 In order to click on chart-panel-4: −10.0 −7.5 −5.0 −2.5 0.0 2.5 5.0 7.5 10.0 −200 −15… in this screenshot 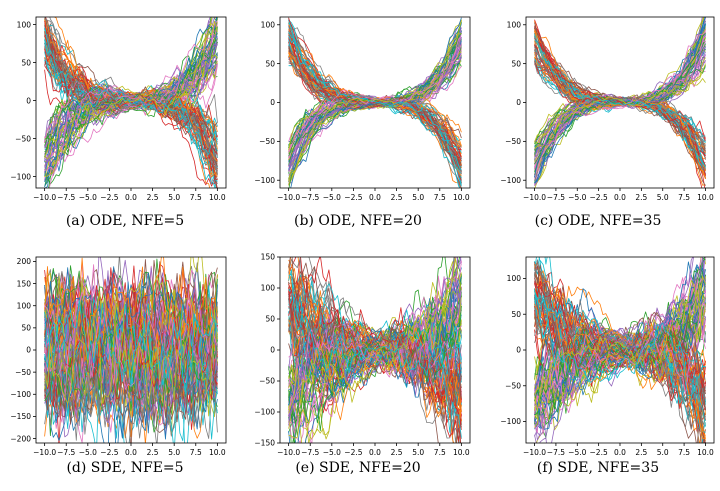, I will do `click(118, 366)`.